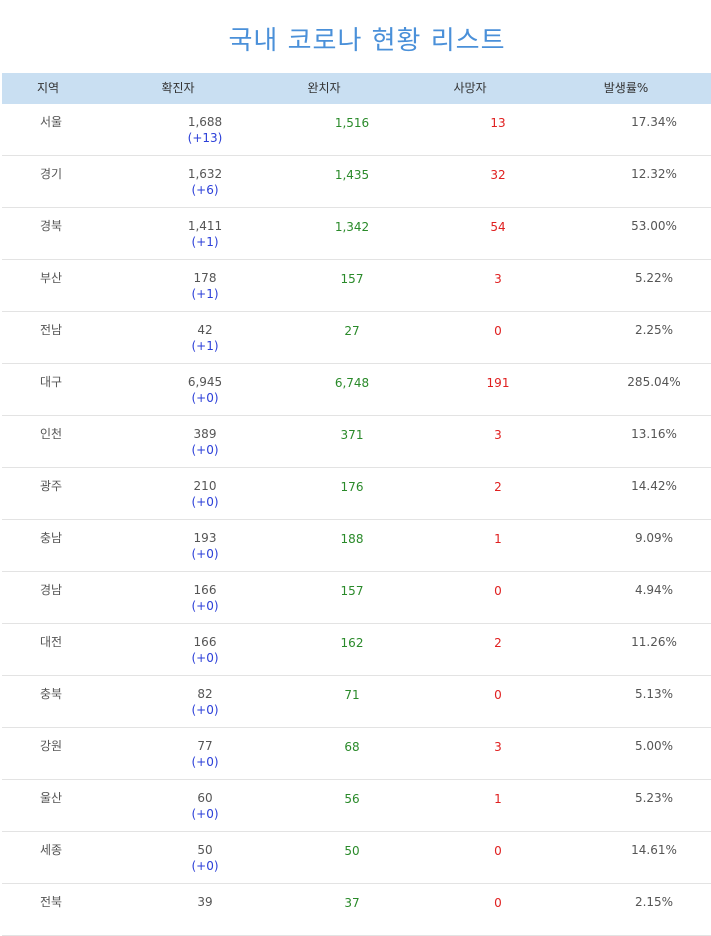 The width and height of the screenshot is (711, 936). What do you see at coordinates (51, 486) in the screenshot?
I see `region-cell: 광주` at bounding box center [51, 486].